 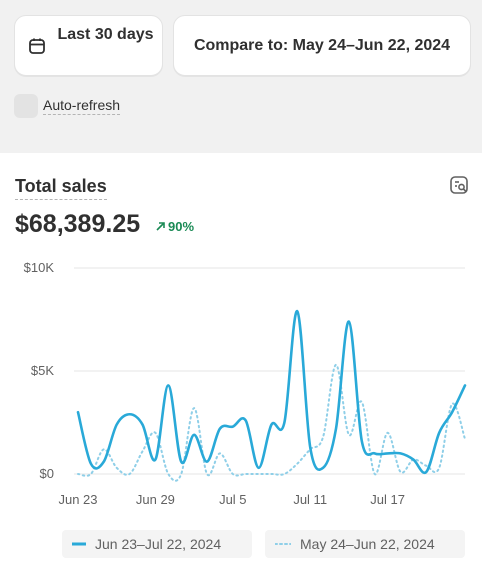 I want to click on y-tick-label: $5K, so click(x=42, y=370).